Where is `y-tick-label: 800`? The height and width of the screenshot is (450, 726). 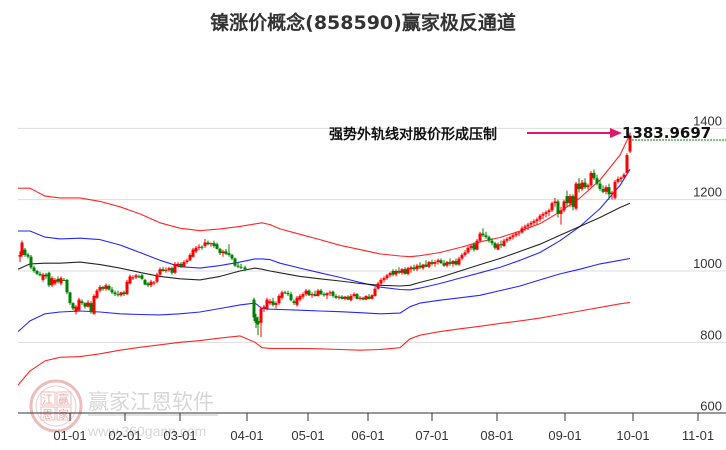
y-tick-label: 800 is located at coordinates (711, 334).